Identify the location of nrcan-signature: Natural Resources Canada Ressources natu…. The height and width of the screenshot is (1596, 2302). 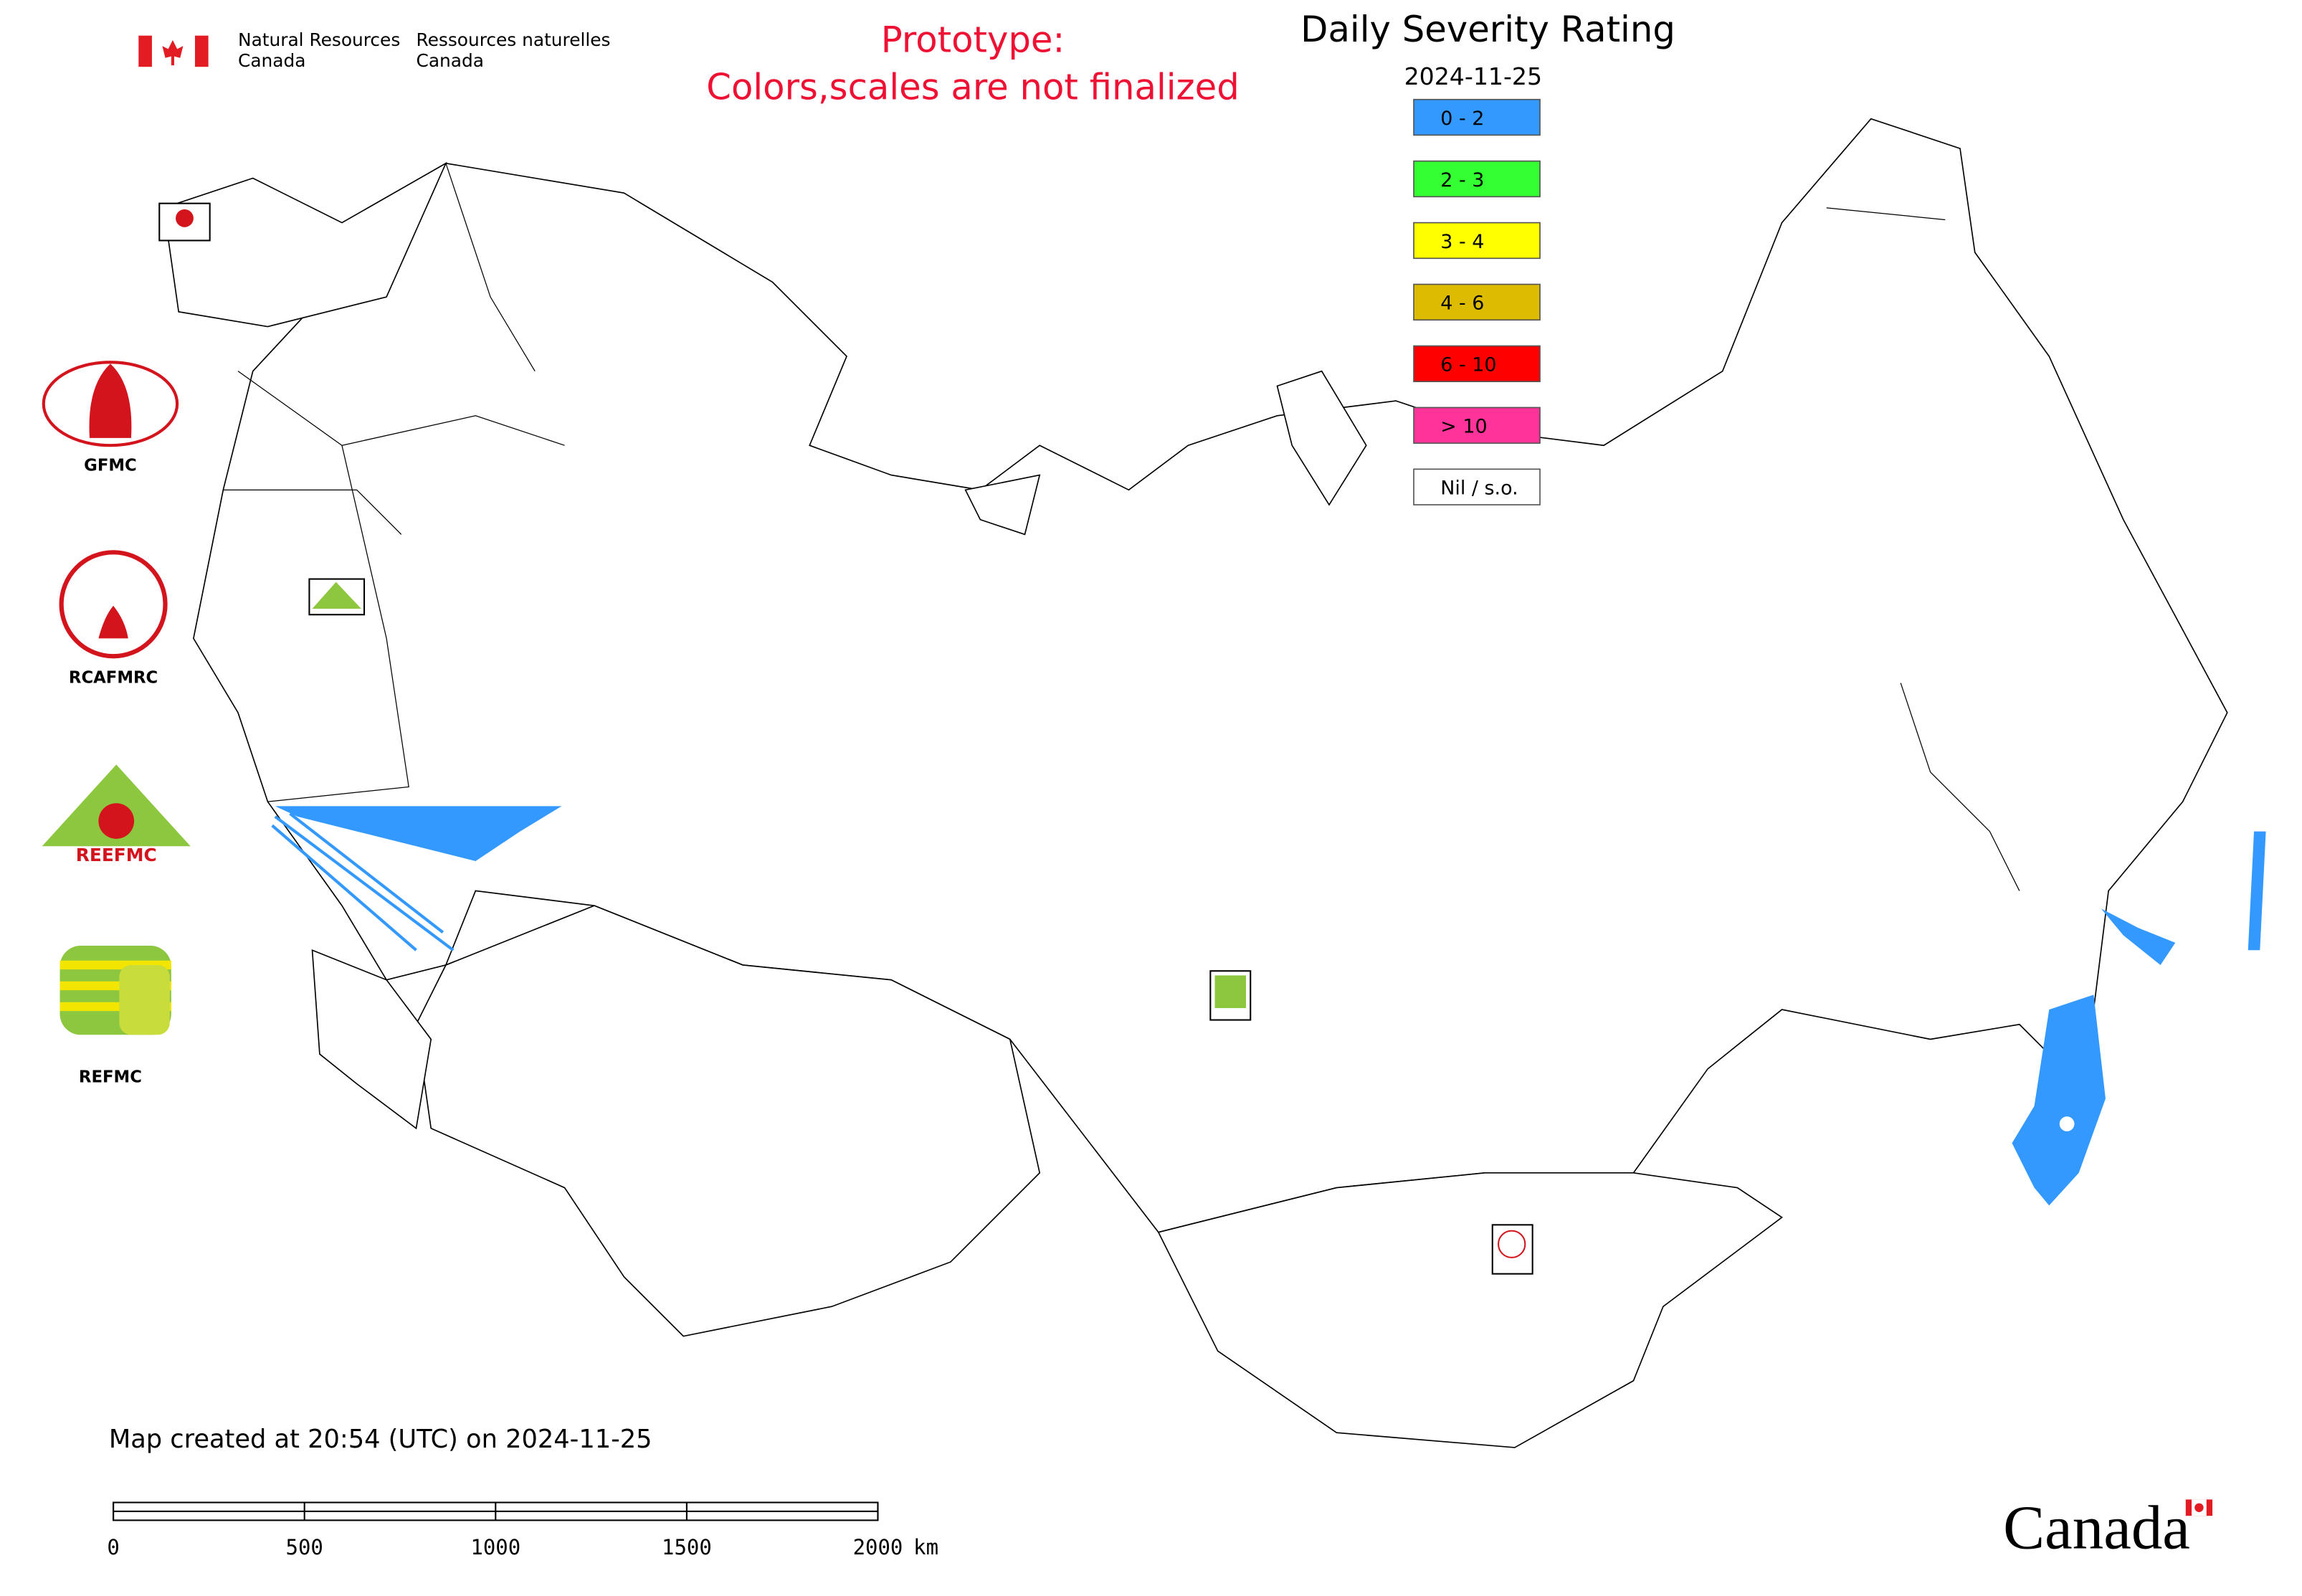
(375, 50).